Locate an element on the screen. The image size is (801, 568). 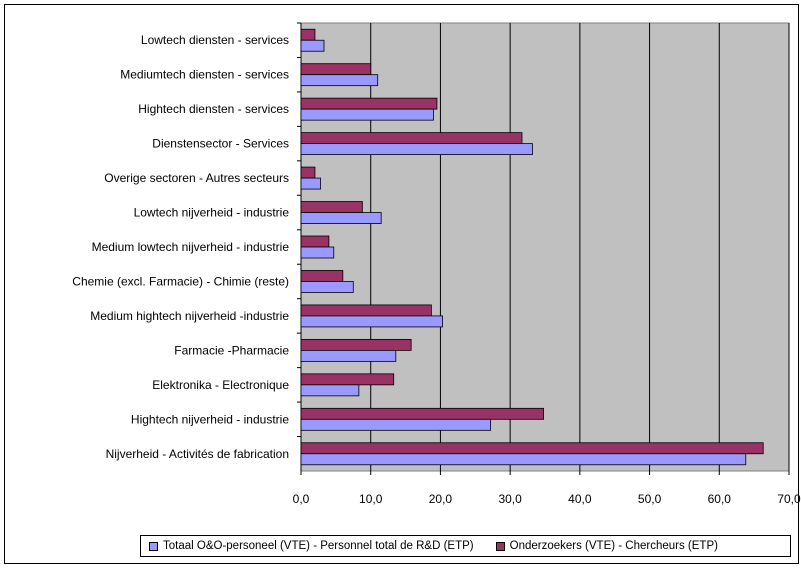
legend-swatch-total is located at coordinates (153, 546).